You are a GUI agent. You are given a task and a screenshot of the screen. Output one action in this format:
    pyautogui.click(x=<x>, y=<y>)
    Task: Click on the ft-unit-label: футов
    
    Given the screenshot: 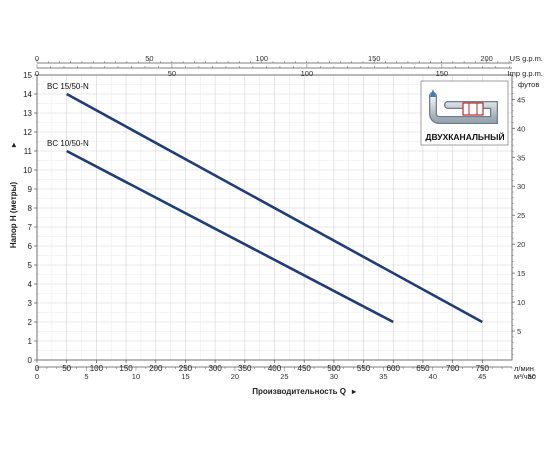 What is the action you would take?
    pyautogui.click(x=528, y=84)
    